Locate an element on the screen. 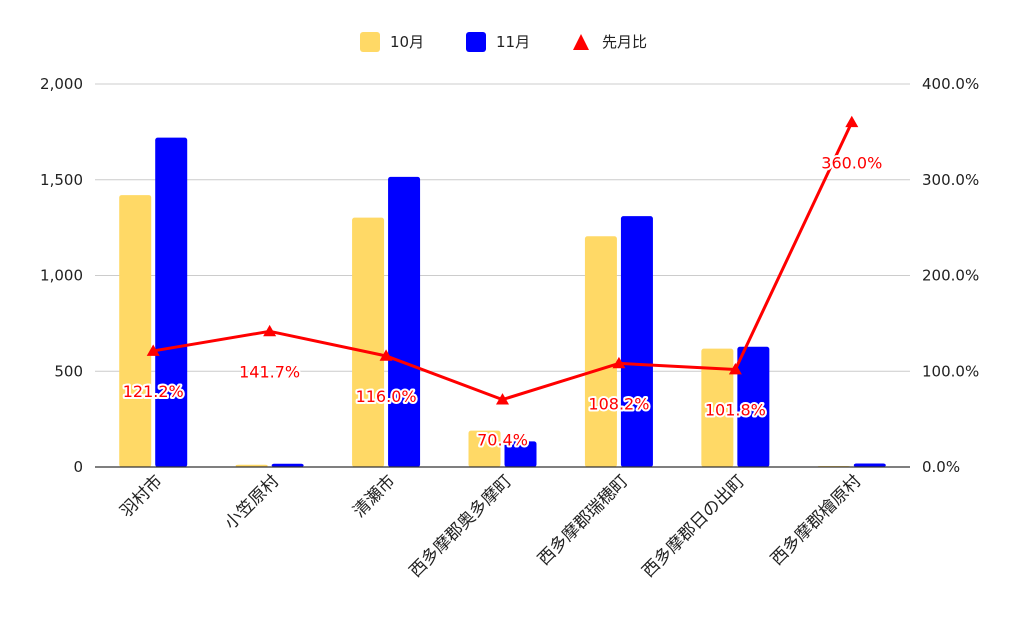  data-label: 360.0% is located at coordinates (851, 162).